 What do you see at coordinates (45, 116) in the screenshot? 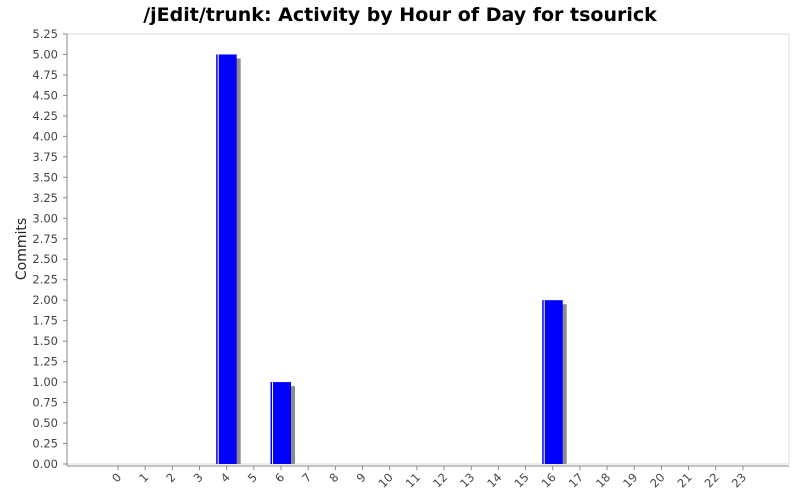
I see `y-tick-label: 4.25` at bounding box center [45, 116].